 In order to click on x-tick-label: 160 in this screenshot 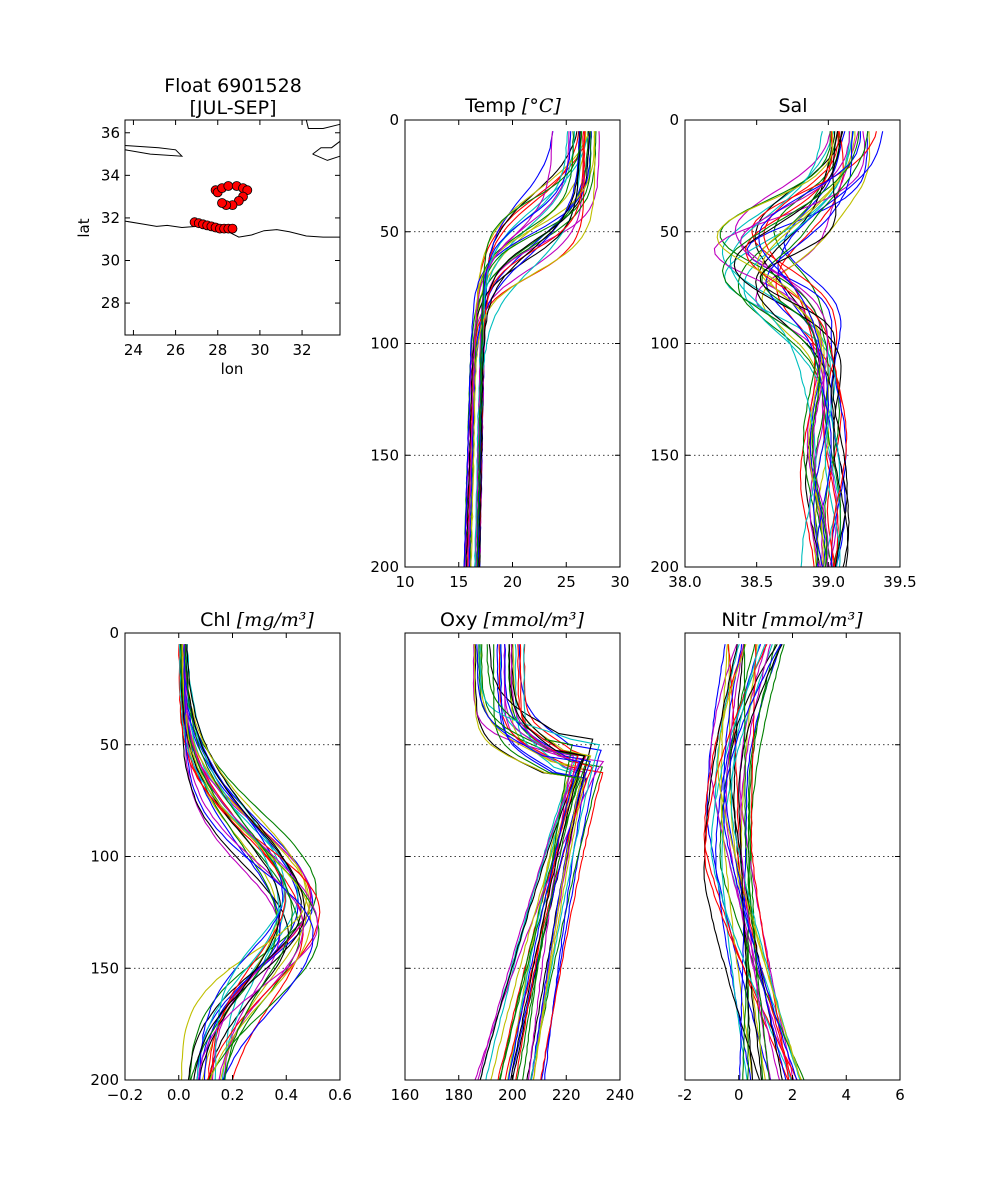, I will do `click(405, 1095)`.